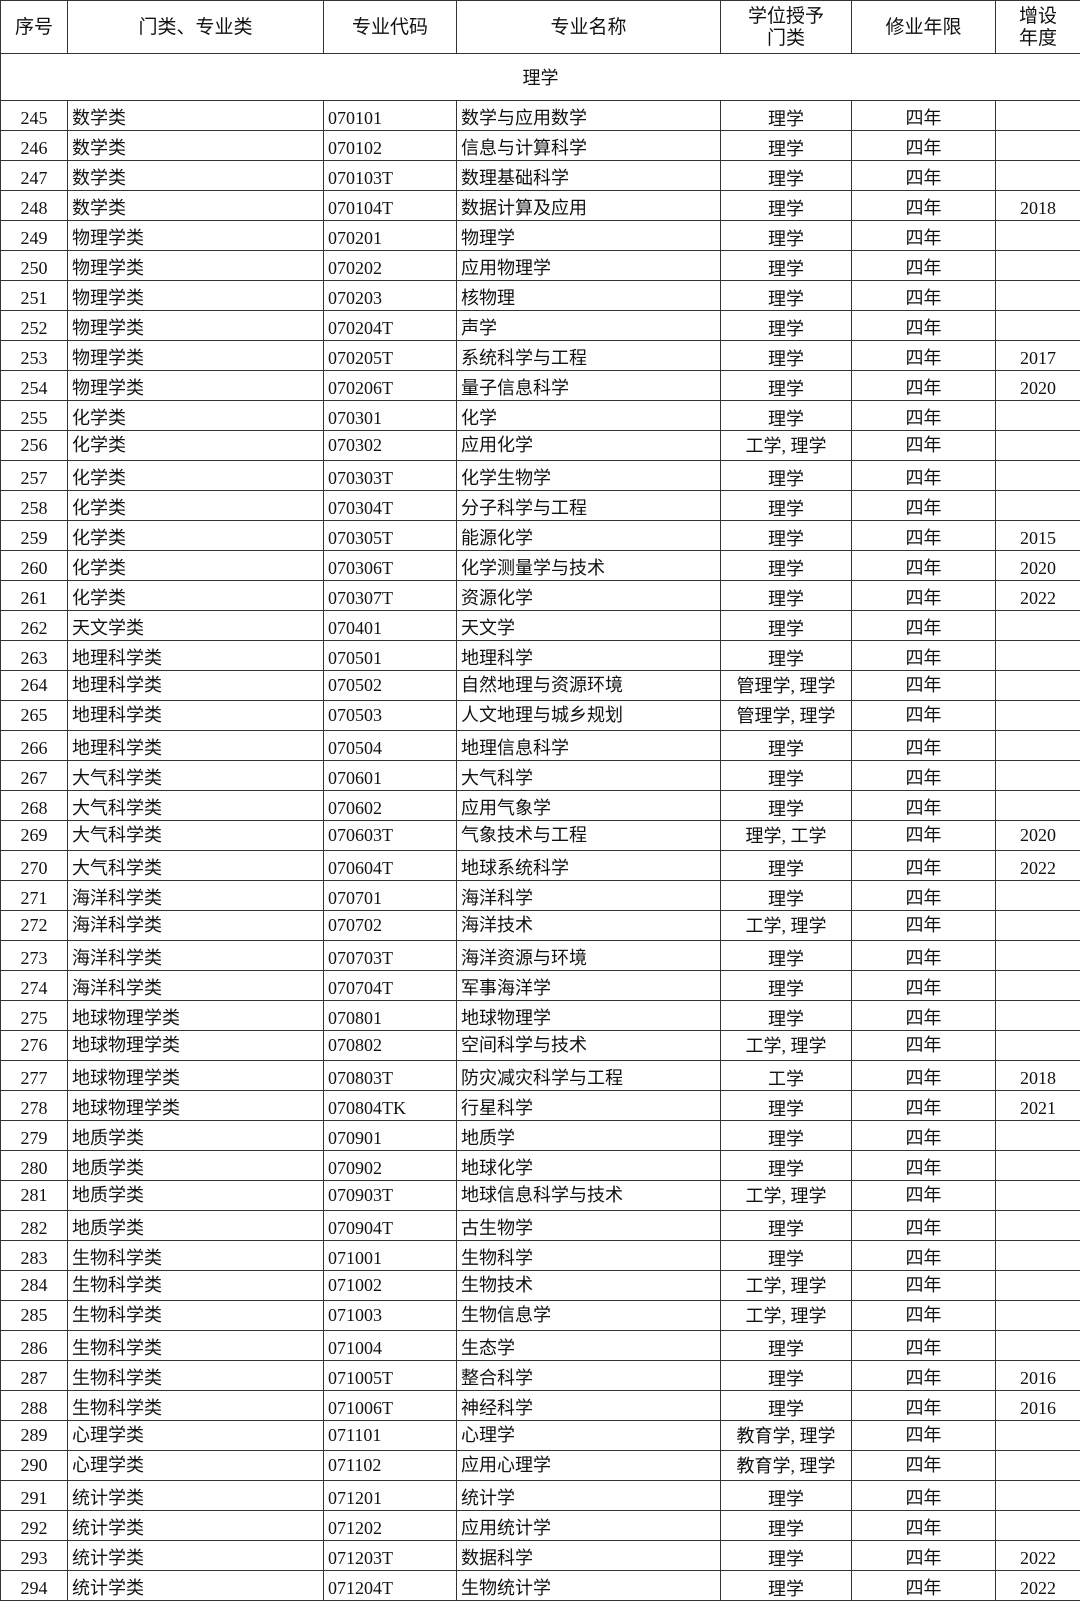 The image size is (1080, 1624). I want to click on header-row: 序号 门类、专业类 专业代码 专业名称 学位授予门类 修业年限 增设年度, so click(540, 27).